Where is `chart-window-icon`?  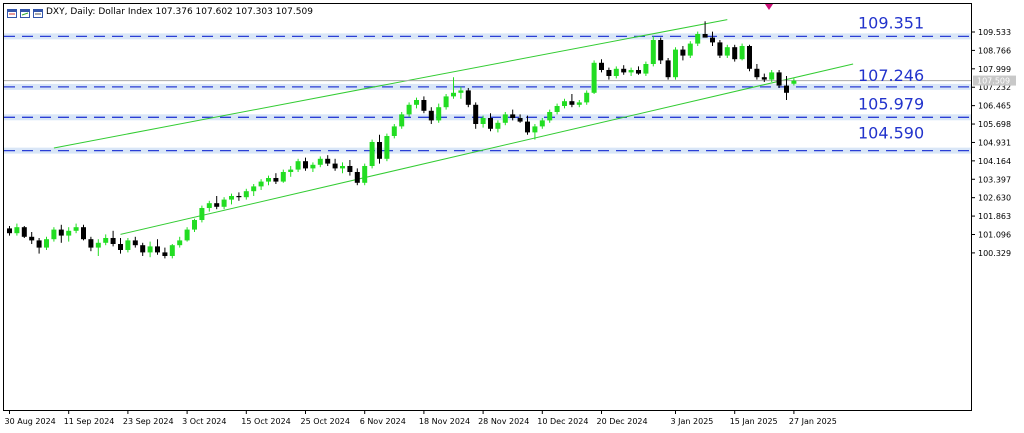 chart-window-icon is located at coordinates (12, 13).